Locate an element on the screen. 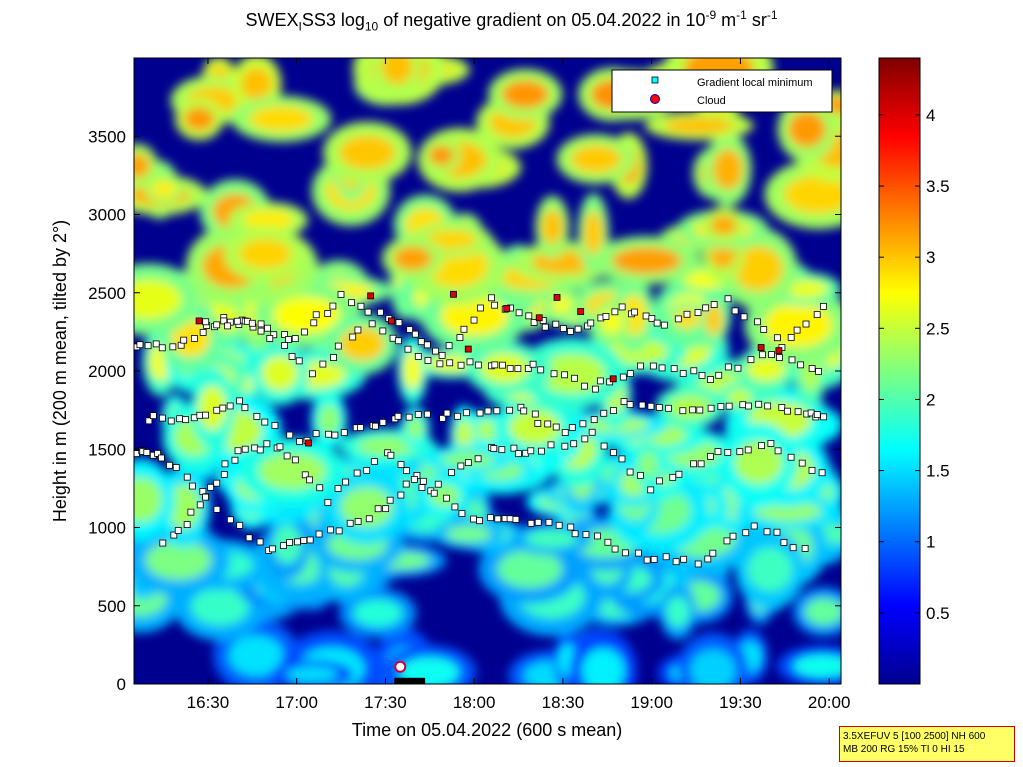 This screenshot has height=767, width=1023. colorbar-tick-label: 2 is located at coordinates (930, 399).